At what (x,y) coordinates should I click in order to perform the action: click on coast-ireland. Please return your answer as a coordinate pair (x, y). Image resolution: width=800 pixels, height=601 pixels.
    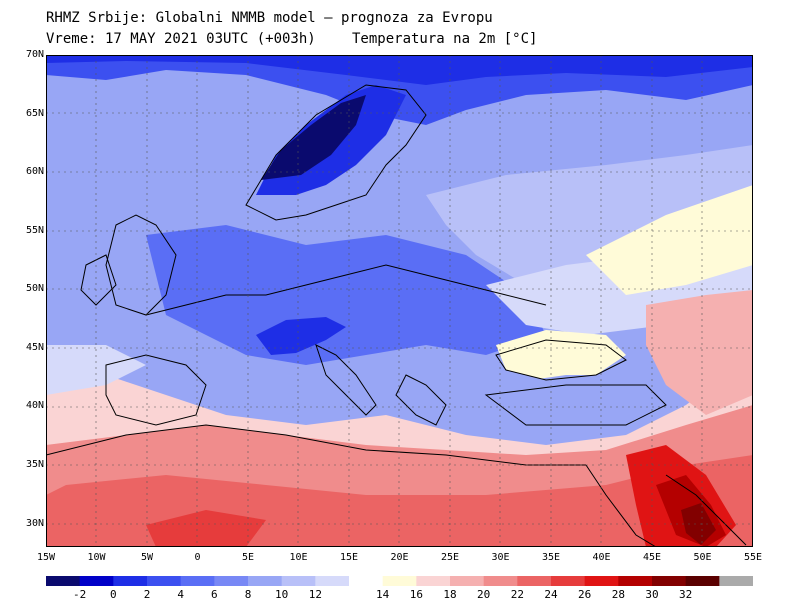
    Looking at the image, I should click on (98, 280).